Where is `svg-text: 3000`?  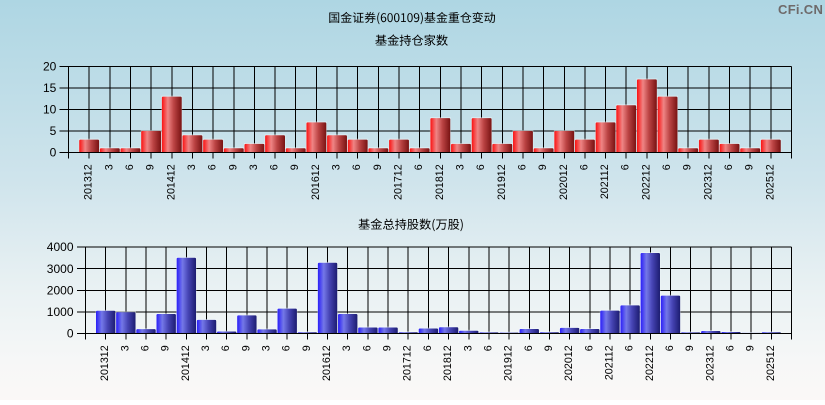
svg-text: 3000 is located at coordinates (60, 269).